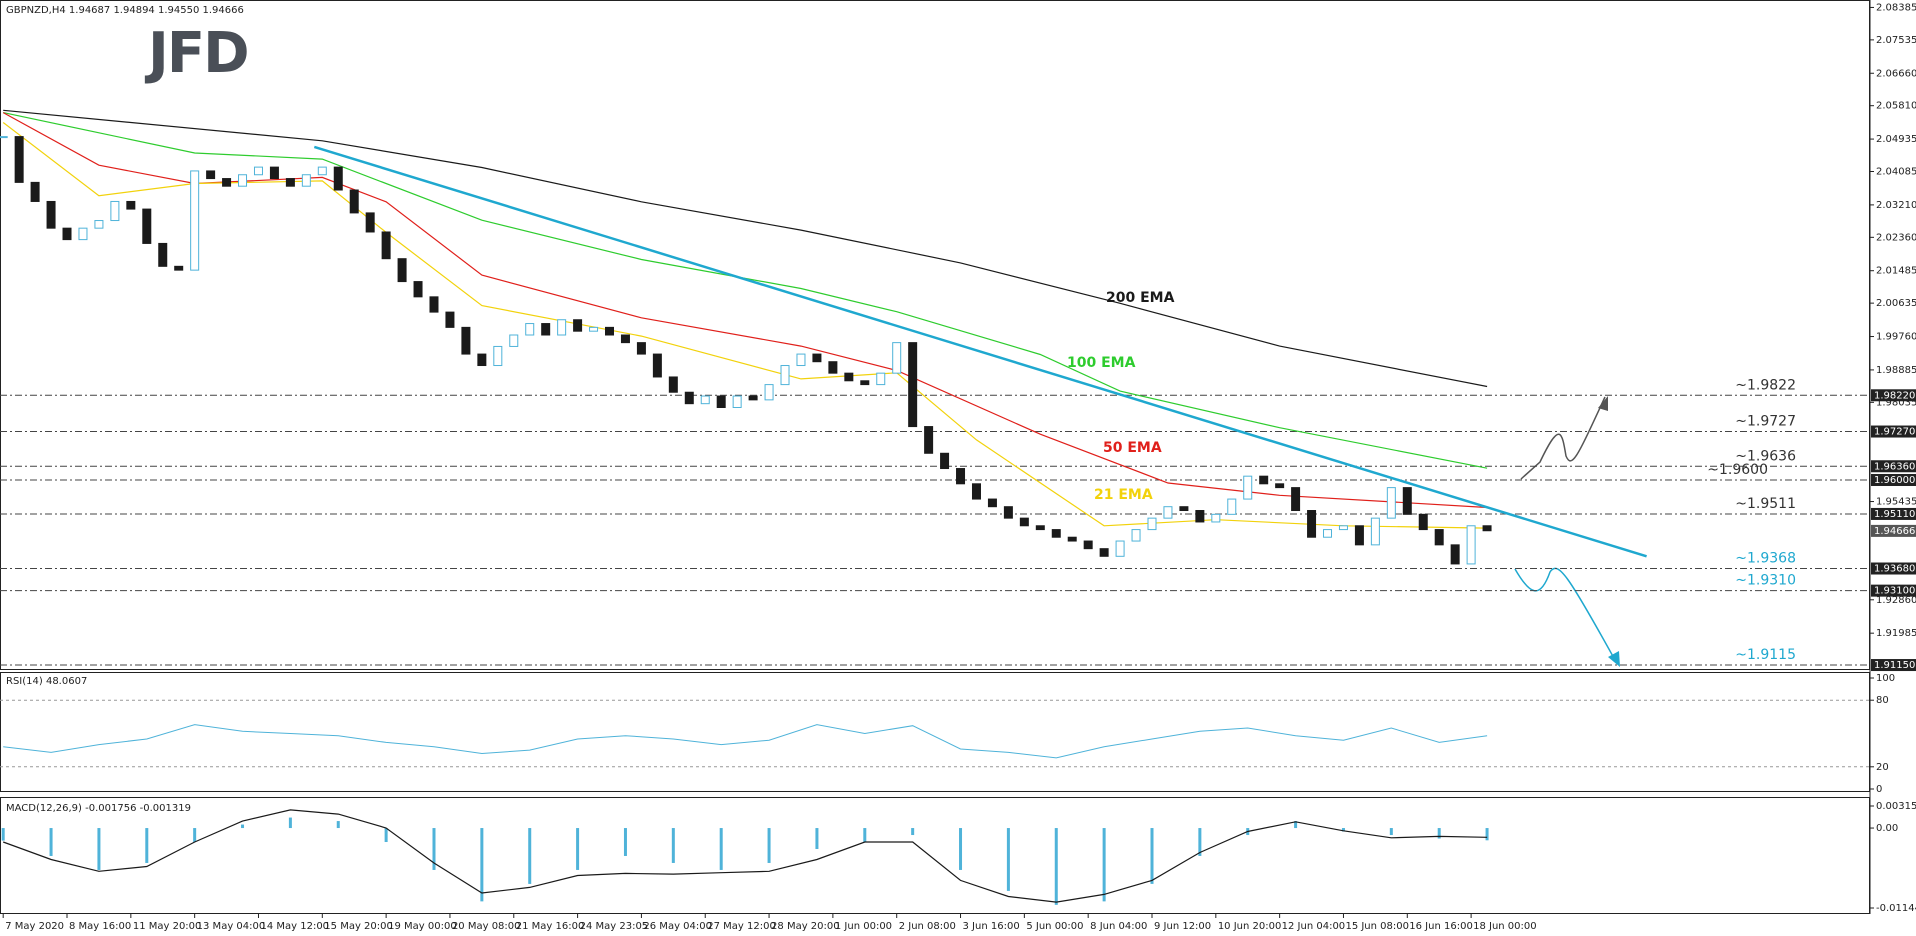  I want to click on arrow-head, so click(1614, 659).